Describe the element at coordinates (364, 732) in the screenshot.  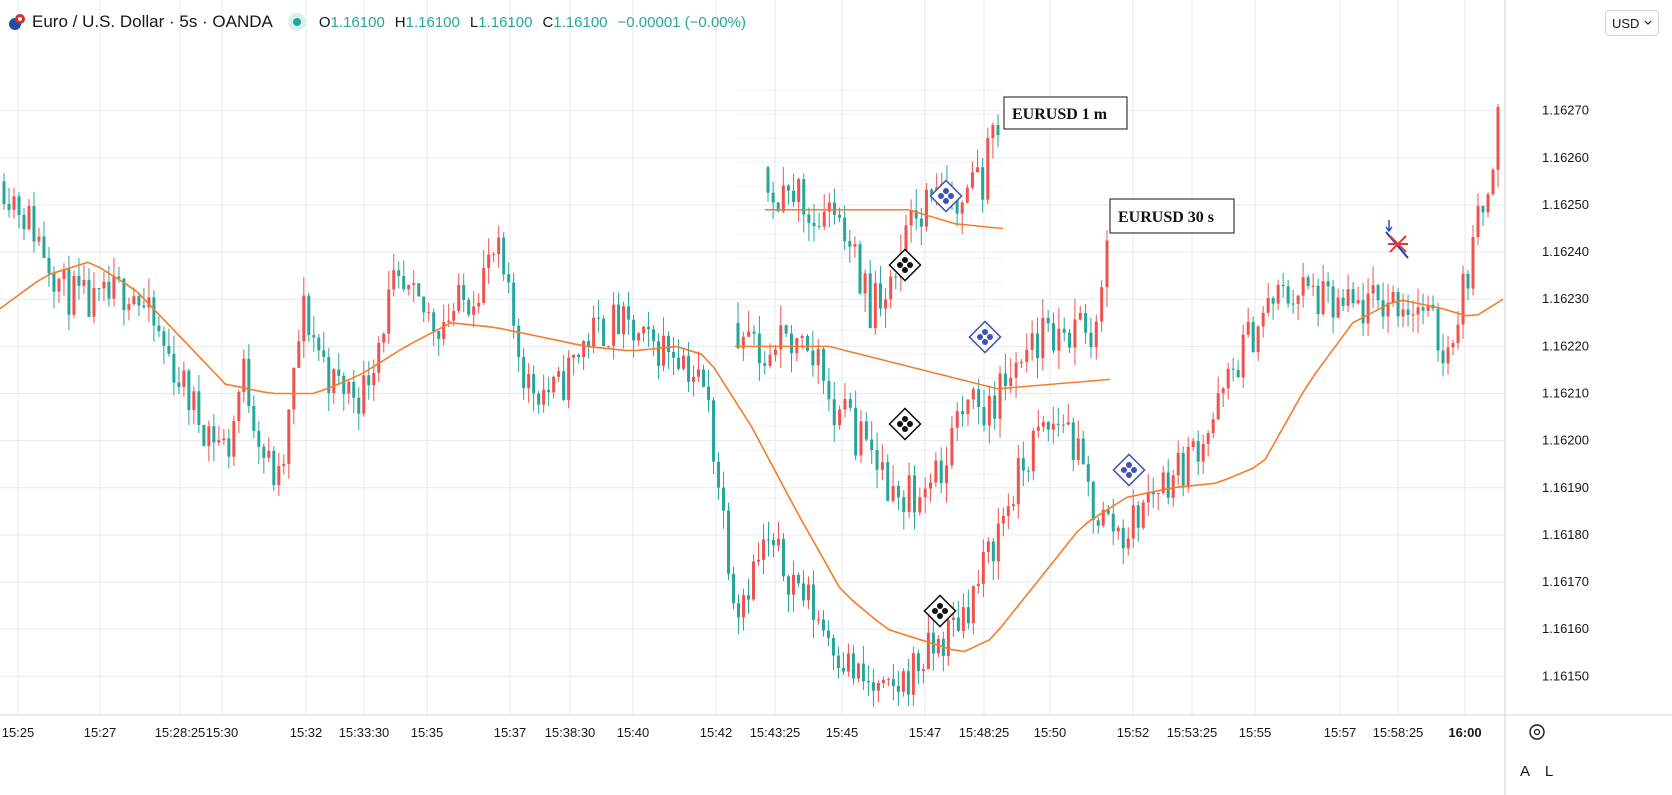
I see `x-tick-label: 15:33:30` at that location.